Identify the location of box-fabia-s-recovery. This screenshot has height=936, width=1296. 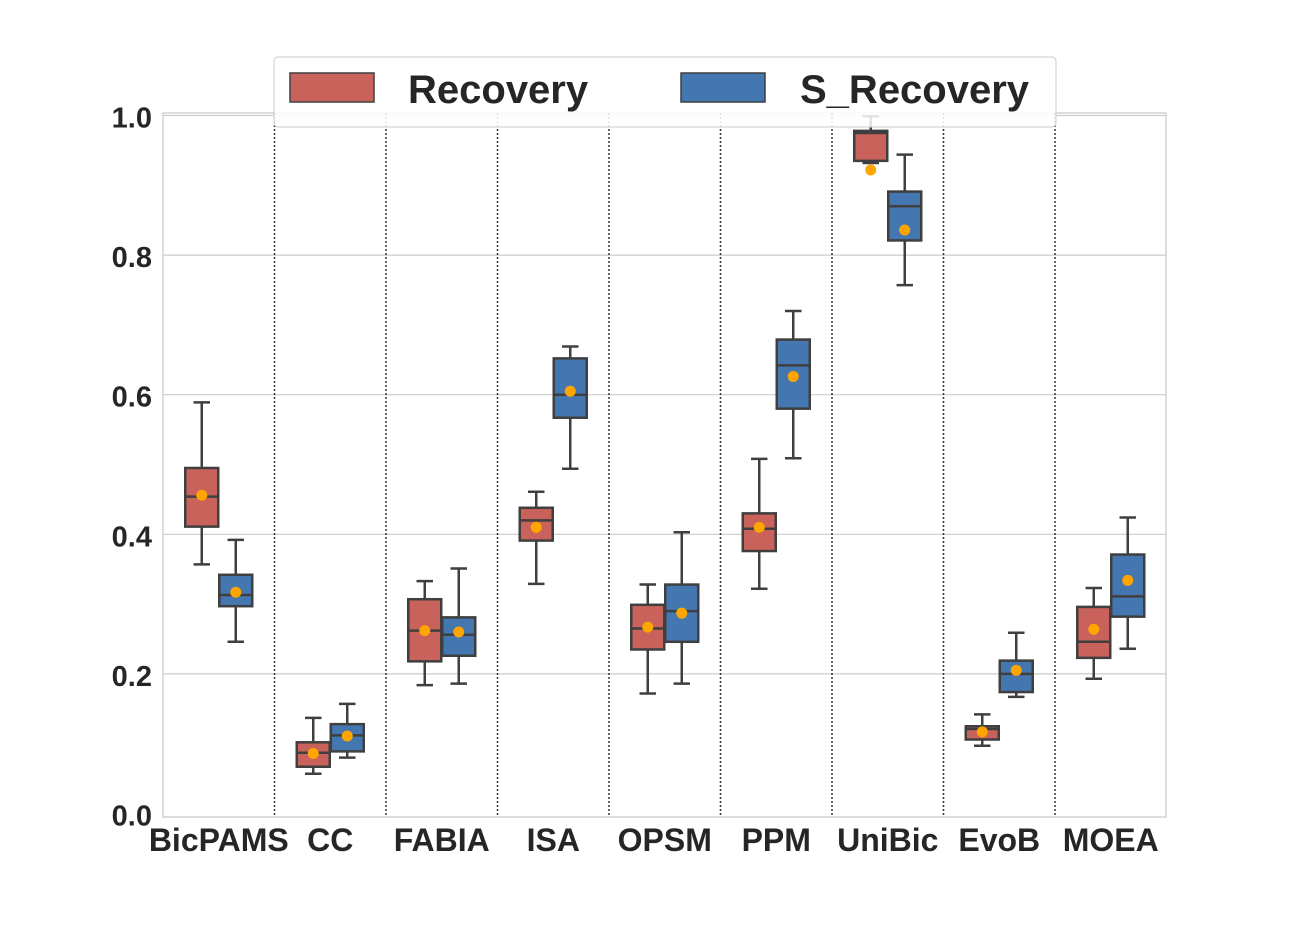
(459, 626).